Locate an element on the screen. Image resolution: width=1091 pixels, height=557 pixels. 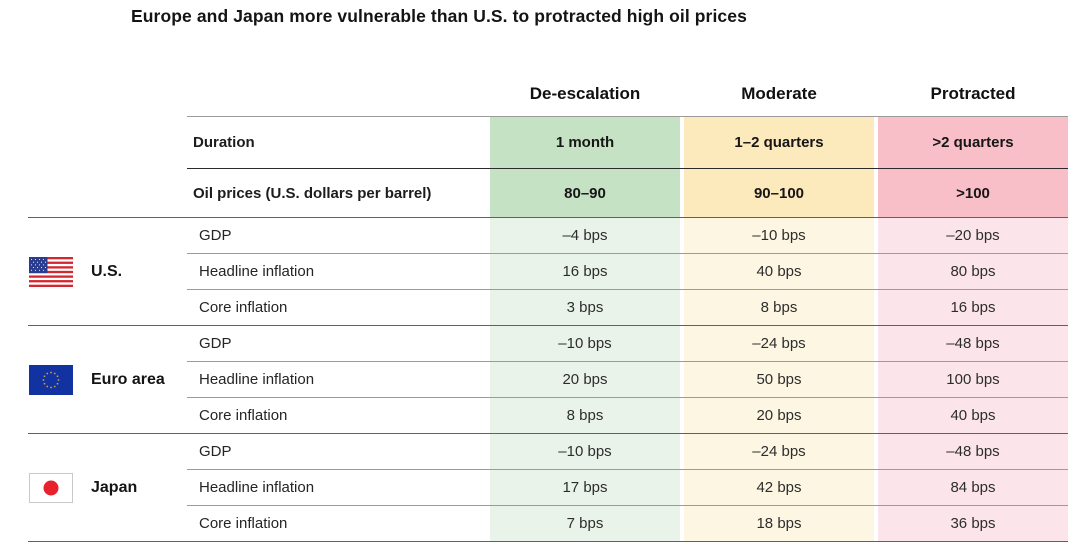
region-header-japan: Japan is located at coordinates (107, 487).